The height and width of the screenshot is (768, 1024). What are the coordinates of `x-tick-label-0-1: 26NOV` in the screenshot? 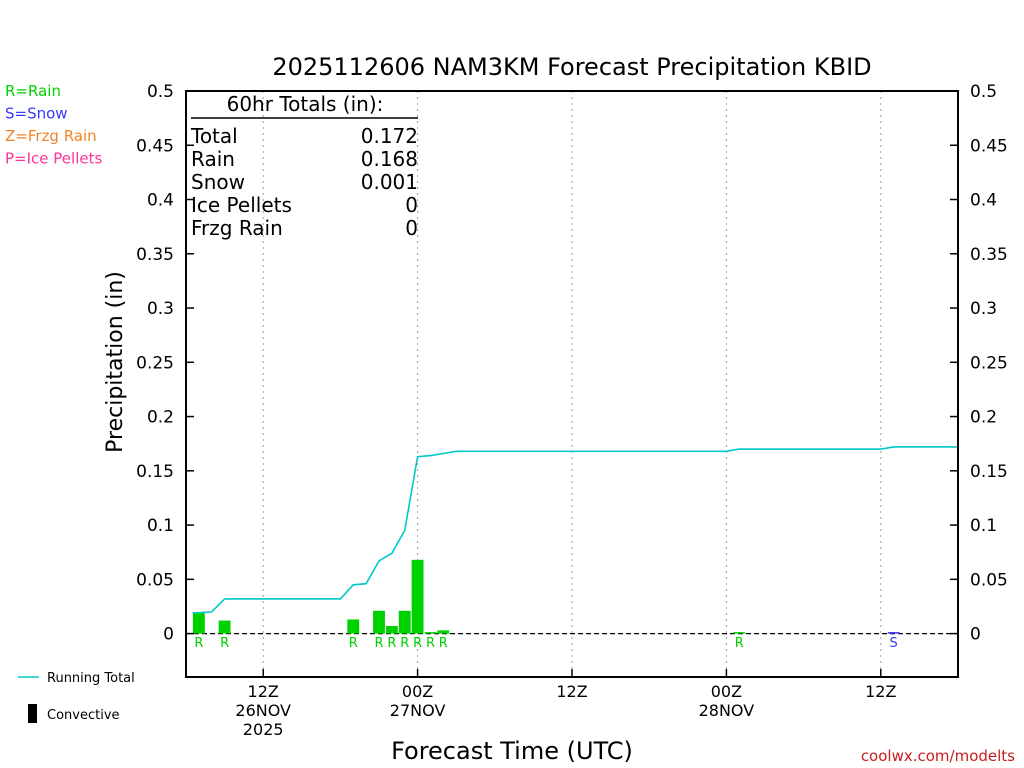 It's located at (263, 710).